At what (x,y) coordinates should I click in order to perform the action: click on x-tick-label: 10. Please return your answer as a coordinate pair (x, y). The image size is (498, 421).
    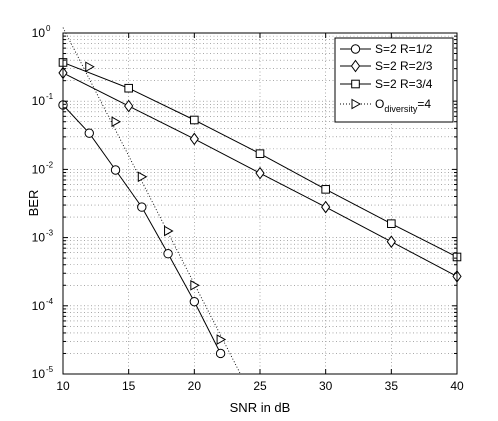
    Looking at the image, I should click on (63, 386).